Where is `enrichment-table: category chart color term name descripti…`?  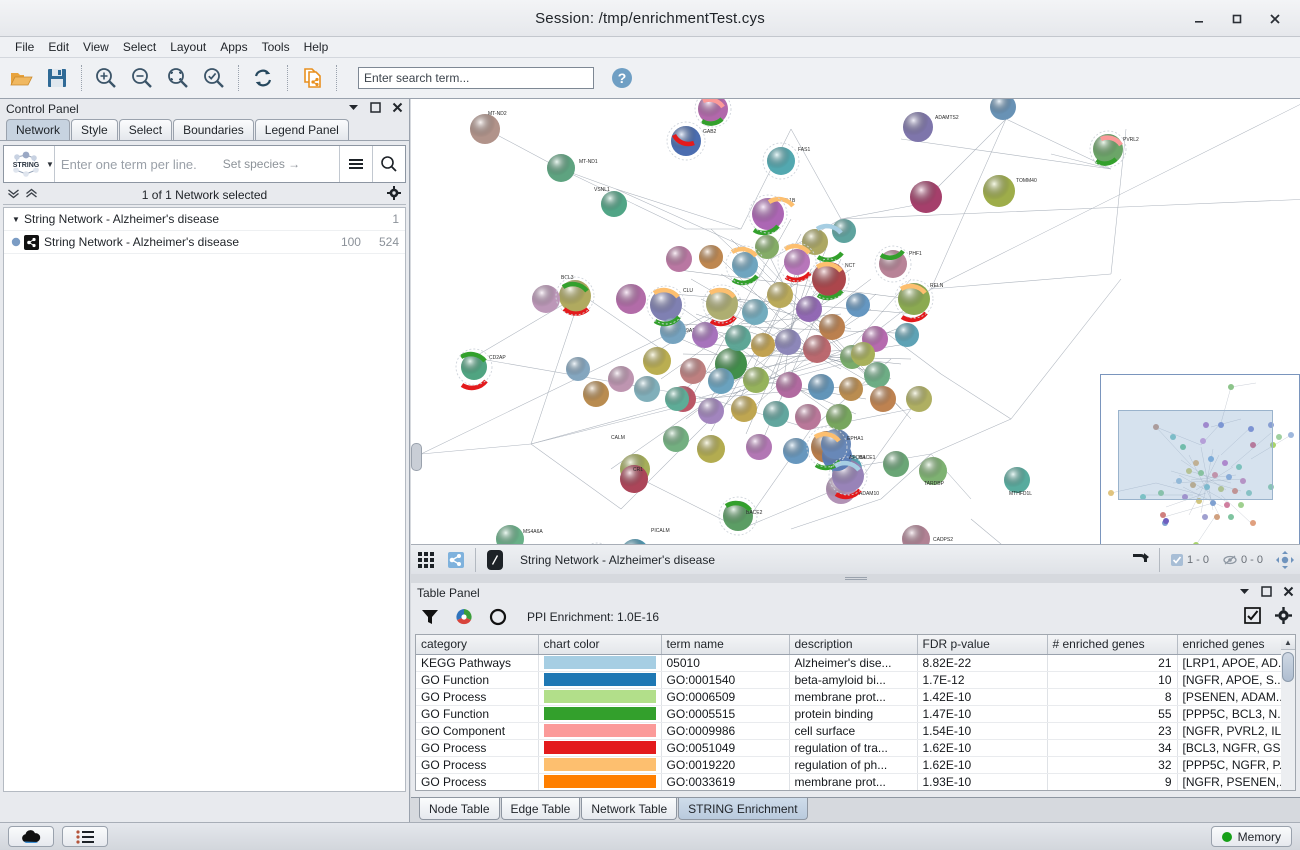
enrichment-table: category chart color term name descripti… is located at coordinates (855, 712).